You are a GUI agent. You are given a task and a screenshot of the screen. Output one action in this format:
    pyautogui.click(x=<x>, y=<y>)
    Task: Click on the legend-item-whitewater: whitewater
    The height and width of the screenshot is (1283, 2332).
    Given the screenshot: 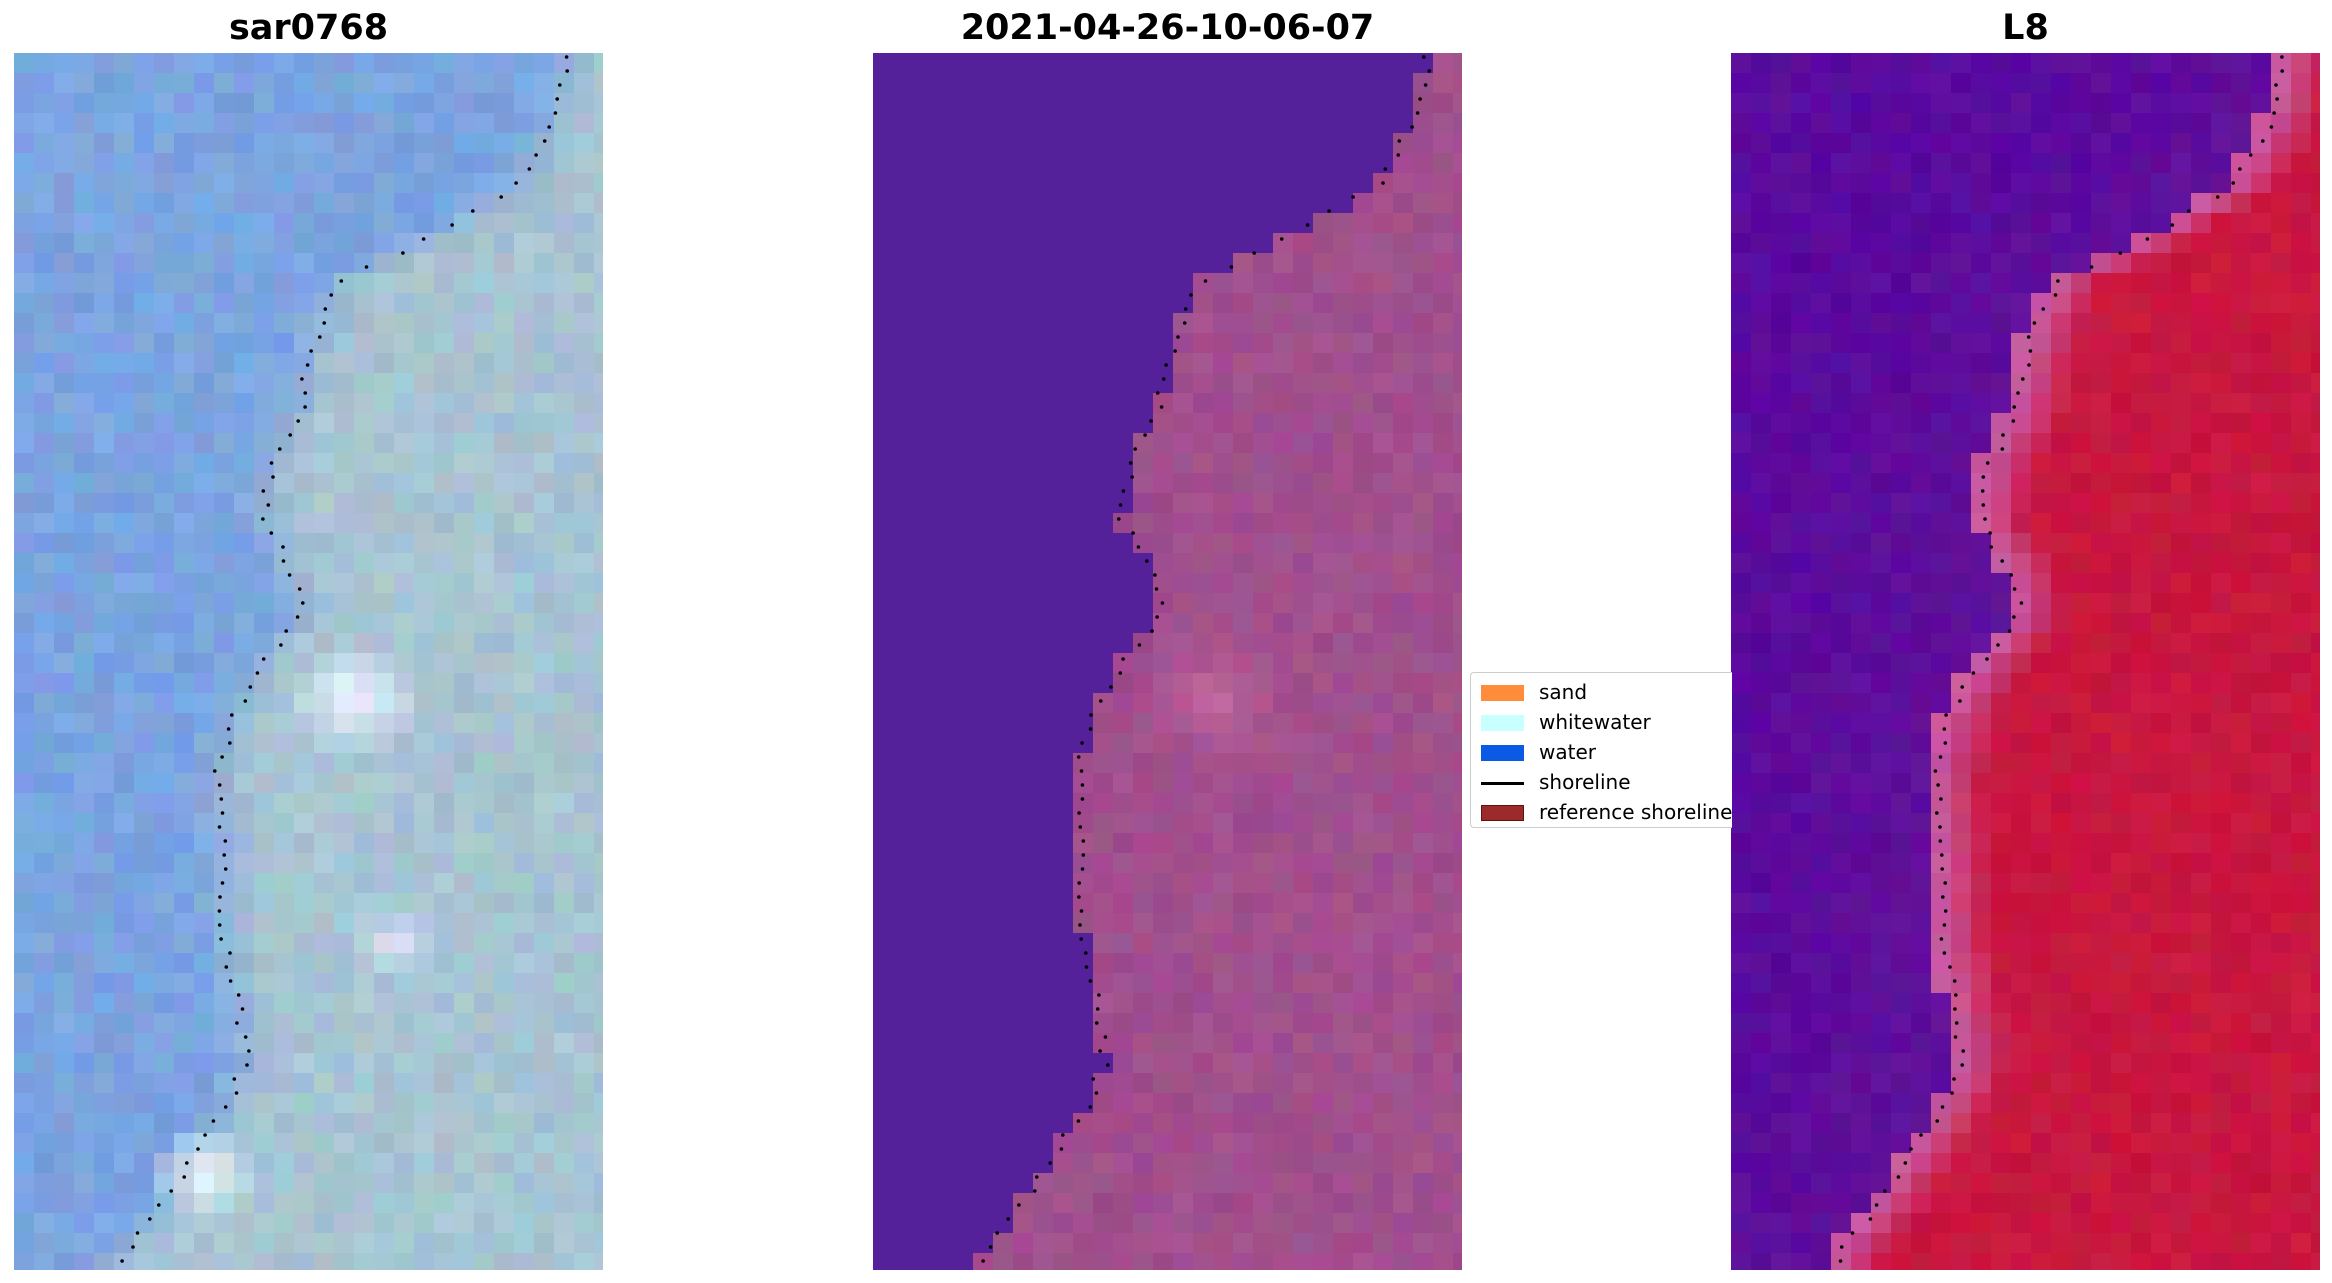 What is the action you would take?
    pyautogui.click(x=1601, y=722)
    